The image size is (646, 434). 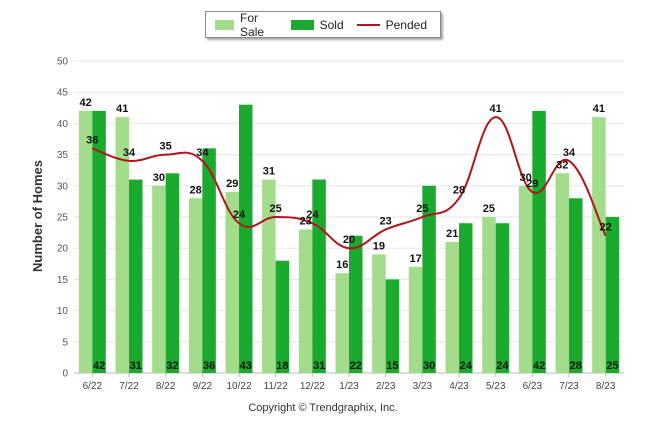 I want to click on label-pended: 28, so click(x=459, y=190).